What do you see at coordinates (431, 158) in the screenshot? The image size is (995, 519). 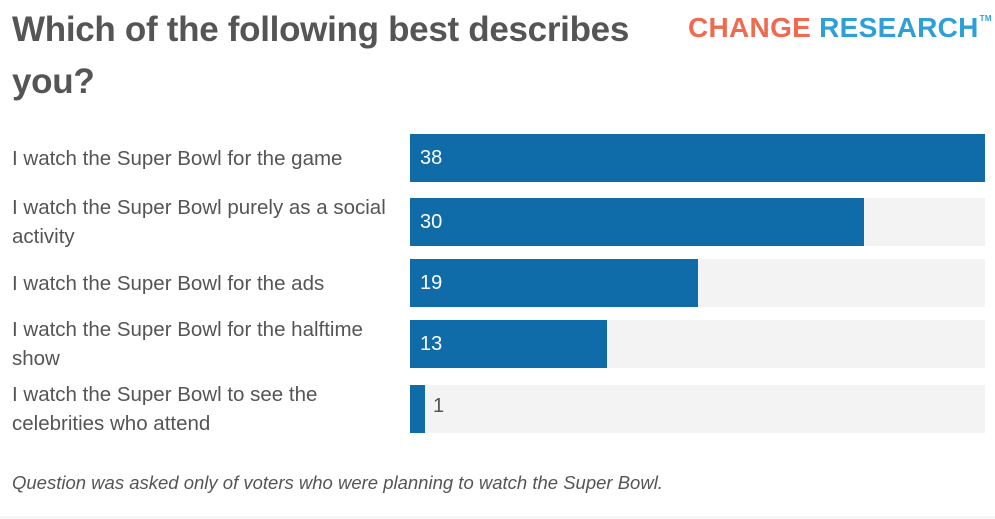 I see `value-label: 38` at bounding box center [431, 158].